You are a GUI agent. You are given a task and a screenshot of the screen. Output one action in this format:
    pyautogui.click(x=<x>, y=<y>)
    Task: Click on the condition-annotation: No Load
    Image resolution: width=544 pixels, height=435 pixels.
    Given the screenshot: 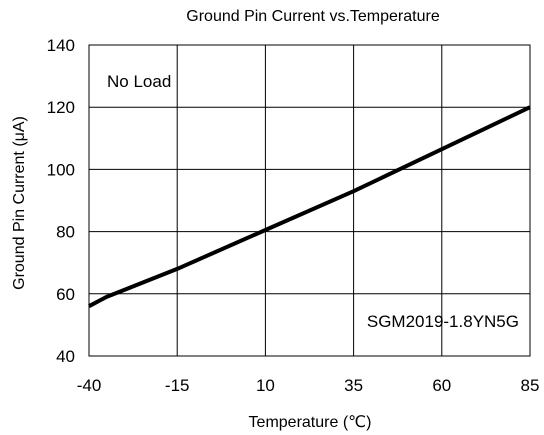 What is the action you would take?
    pyautogui.click(x=139, y=81)
    